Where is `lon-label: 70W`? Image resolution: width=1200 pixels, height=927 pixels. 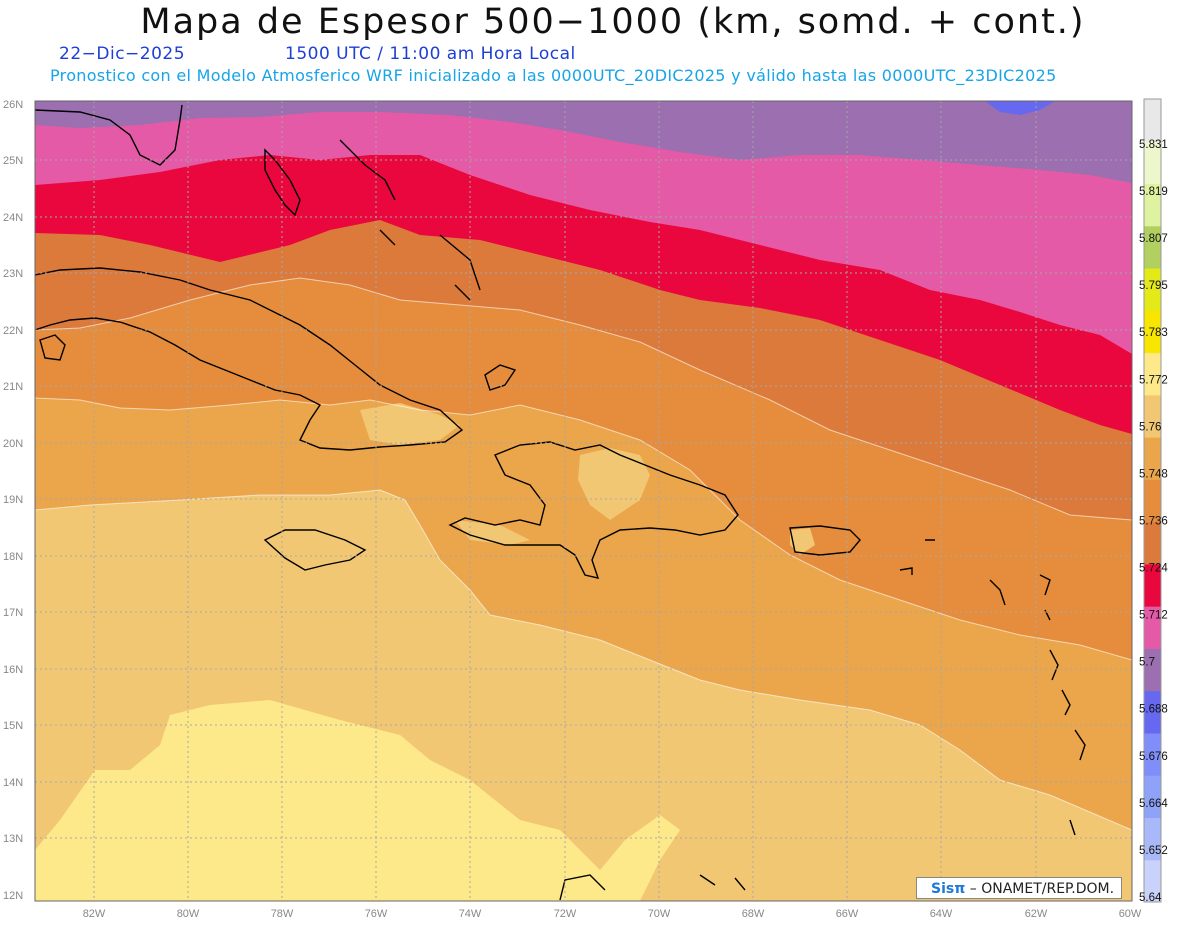 lon-label: 70W is located at coordinates (659, 914).